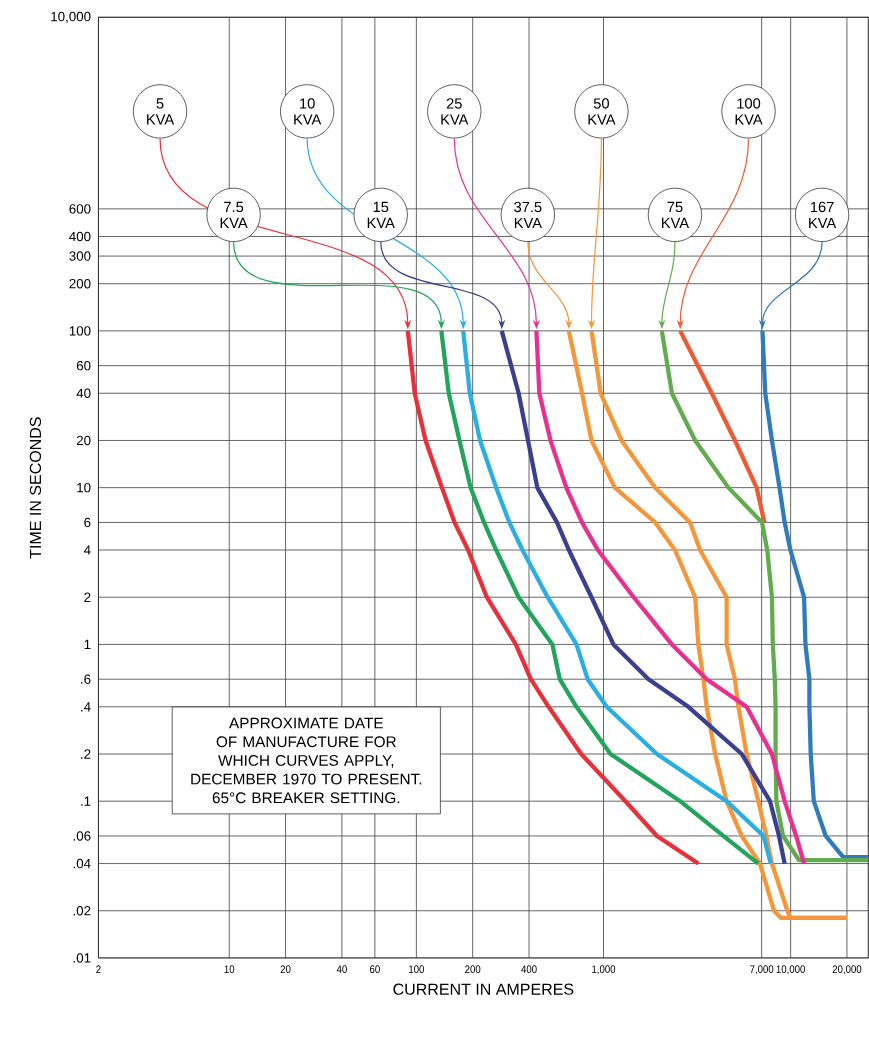 The height and width of the screenshot is (1038, 869). What do you see at coordinates (82, 958) in the screenshot?
I see `y-tick-label: .01` at bounding box center [82, 958].